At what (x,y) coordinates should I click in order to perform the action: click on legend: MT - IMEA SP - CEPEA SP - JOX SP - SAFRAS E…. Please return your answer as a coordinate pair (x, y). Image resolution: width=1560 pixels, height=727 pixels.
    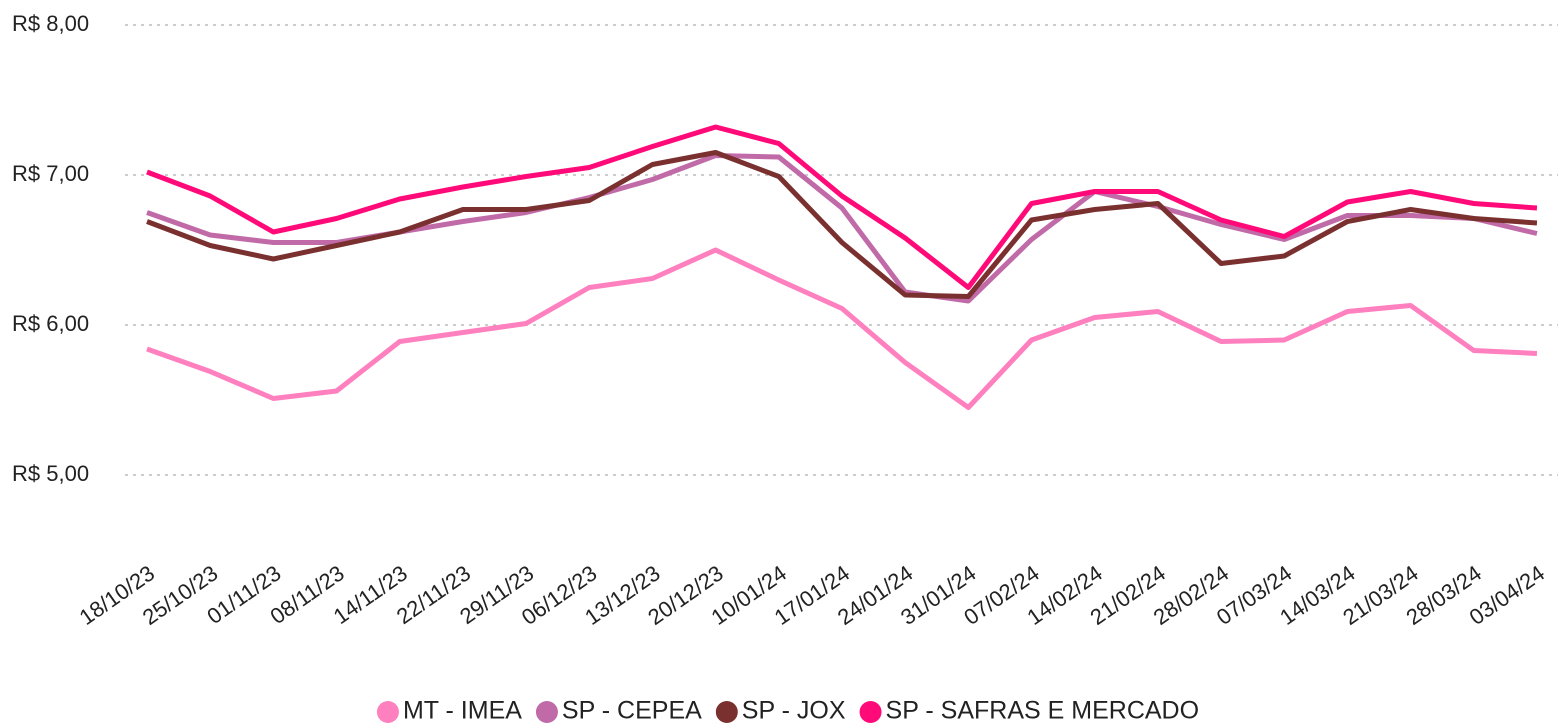
    Looking at the image, I should click on (788, 711).